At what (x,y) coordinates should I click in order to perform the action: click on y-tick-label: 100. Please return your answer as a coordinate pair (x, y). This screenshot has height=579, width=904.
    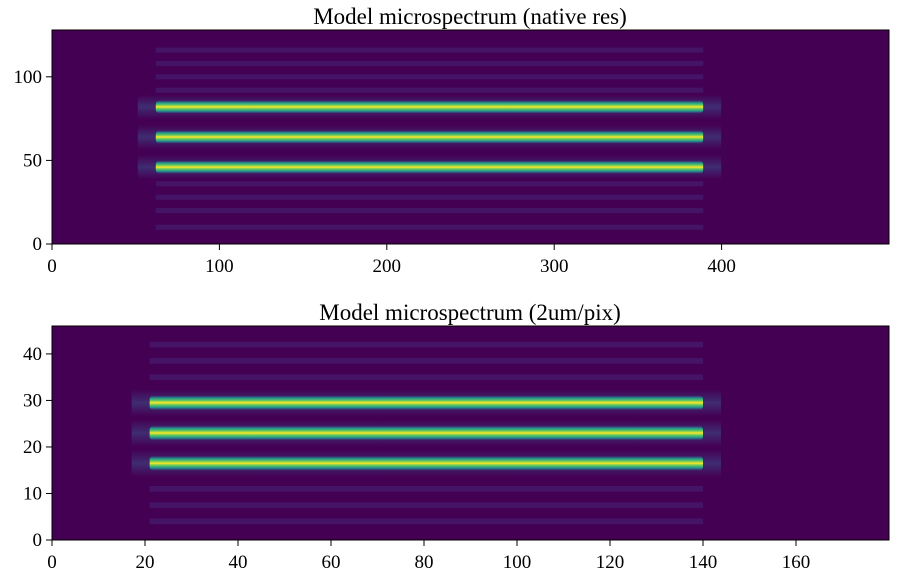
    Looking at the image, I should click on (28, 77).